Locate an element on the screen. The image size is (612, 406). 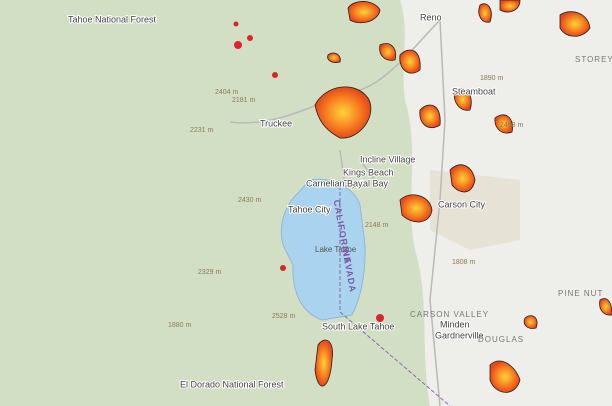
urban-area is located at coordinates (475, 210).